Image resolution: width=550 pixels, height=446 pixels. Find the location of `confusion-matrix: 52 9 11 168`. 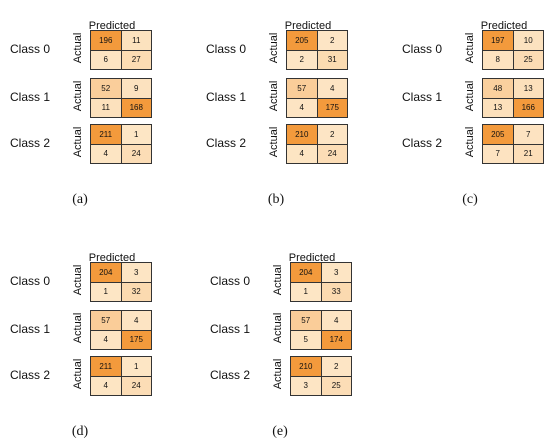

confusion-matrix: 52 9 11 168 is located at coordinates (121, 98).